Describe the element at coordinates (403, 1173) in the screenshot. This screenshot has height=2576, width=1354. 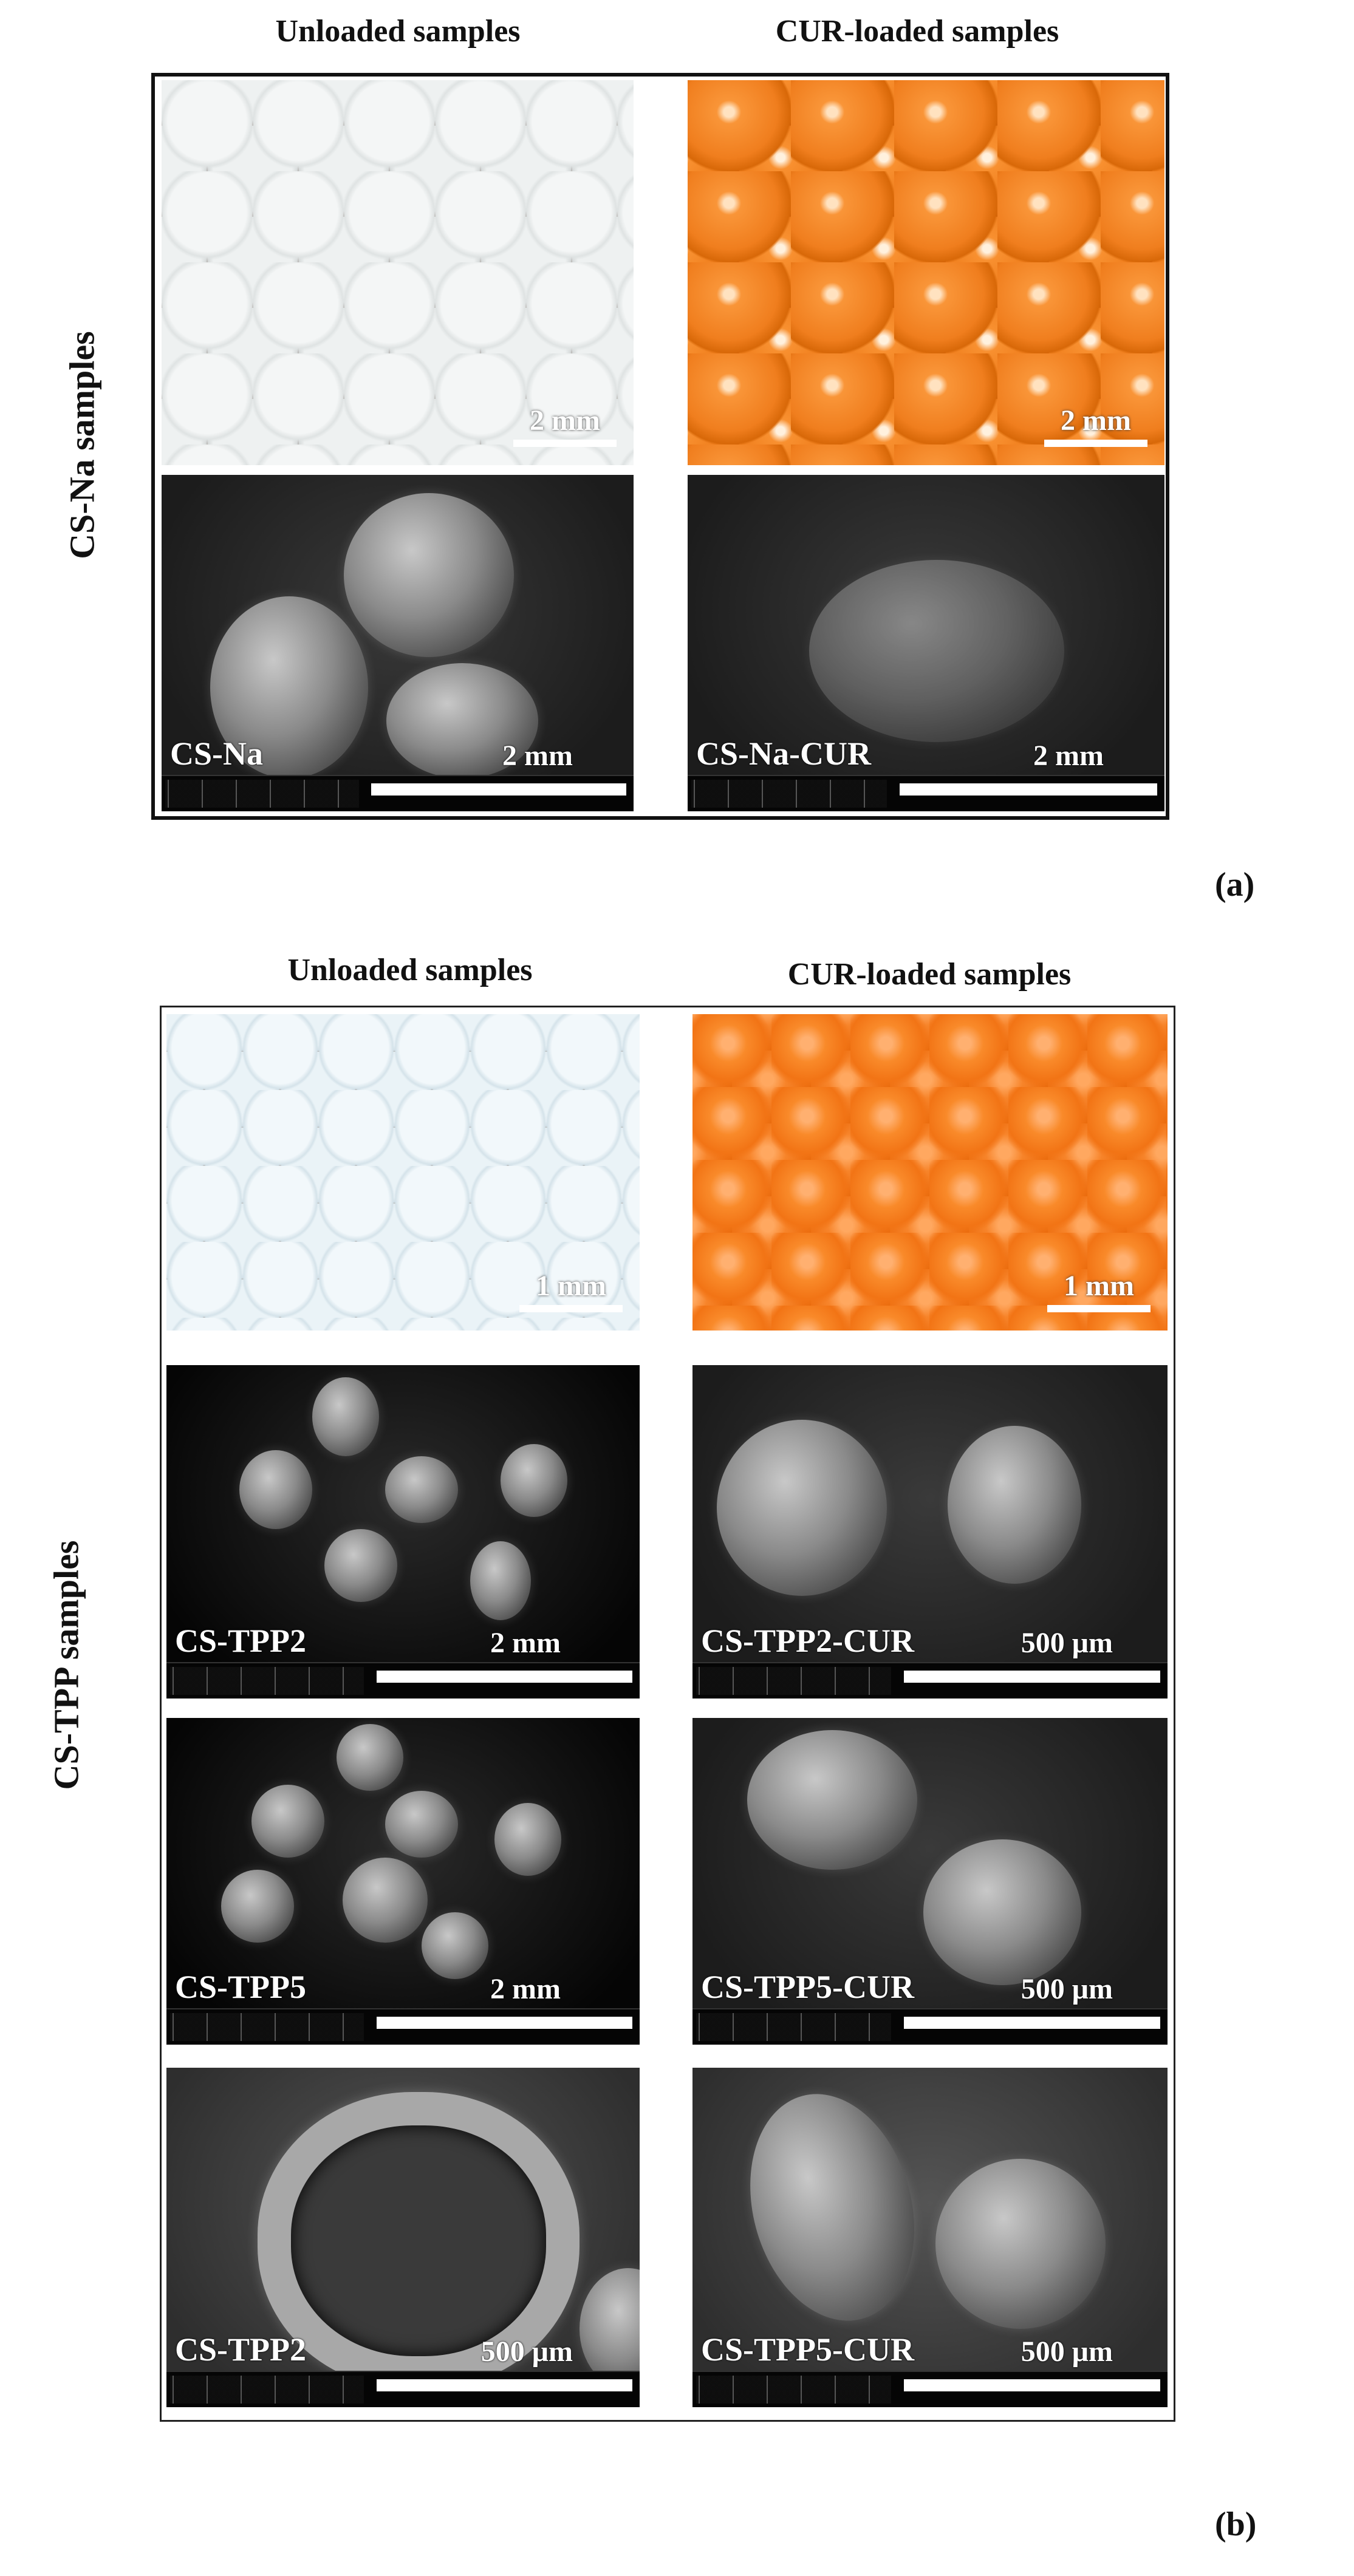
I see `photo-cs-tpp-unloaded: 1 mm` at that location.